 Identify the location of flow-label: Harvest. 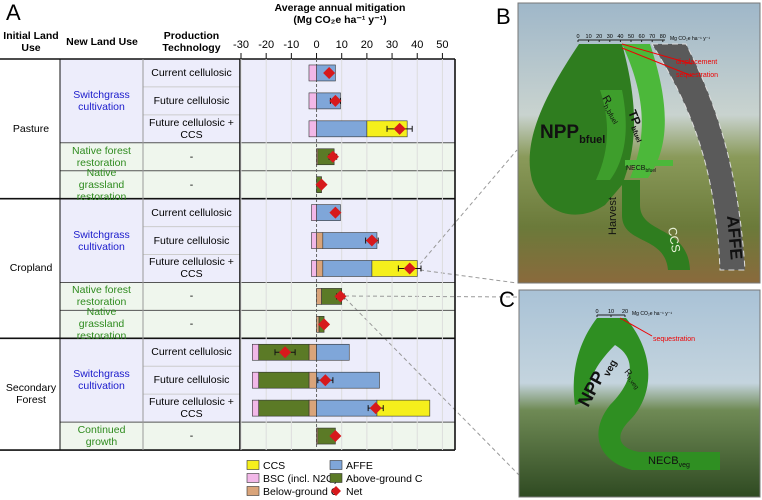
(613, 216).